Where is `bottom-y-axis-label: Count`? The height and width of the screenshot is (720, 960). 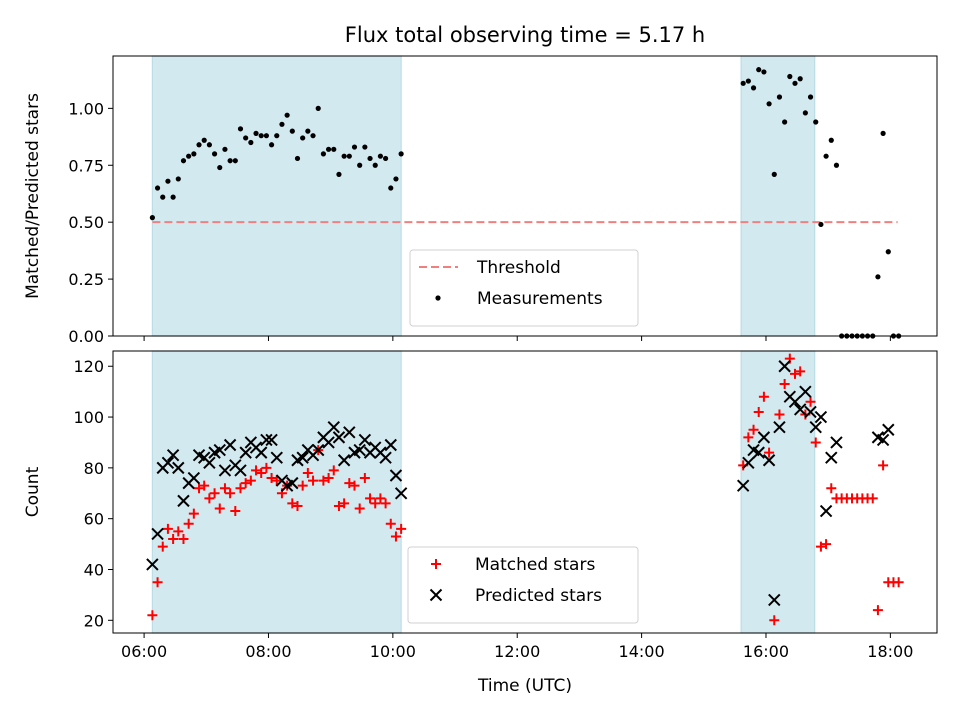 bottom-y-axis-label: Count is located at coordinates (33, 491).